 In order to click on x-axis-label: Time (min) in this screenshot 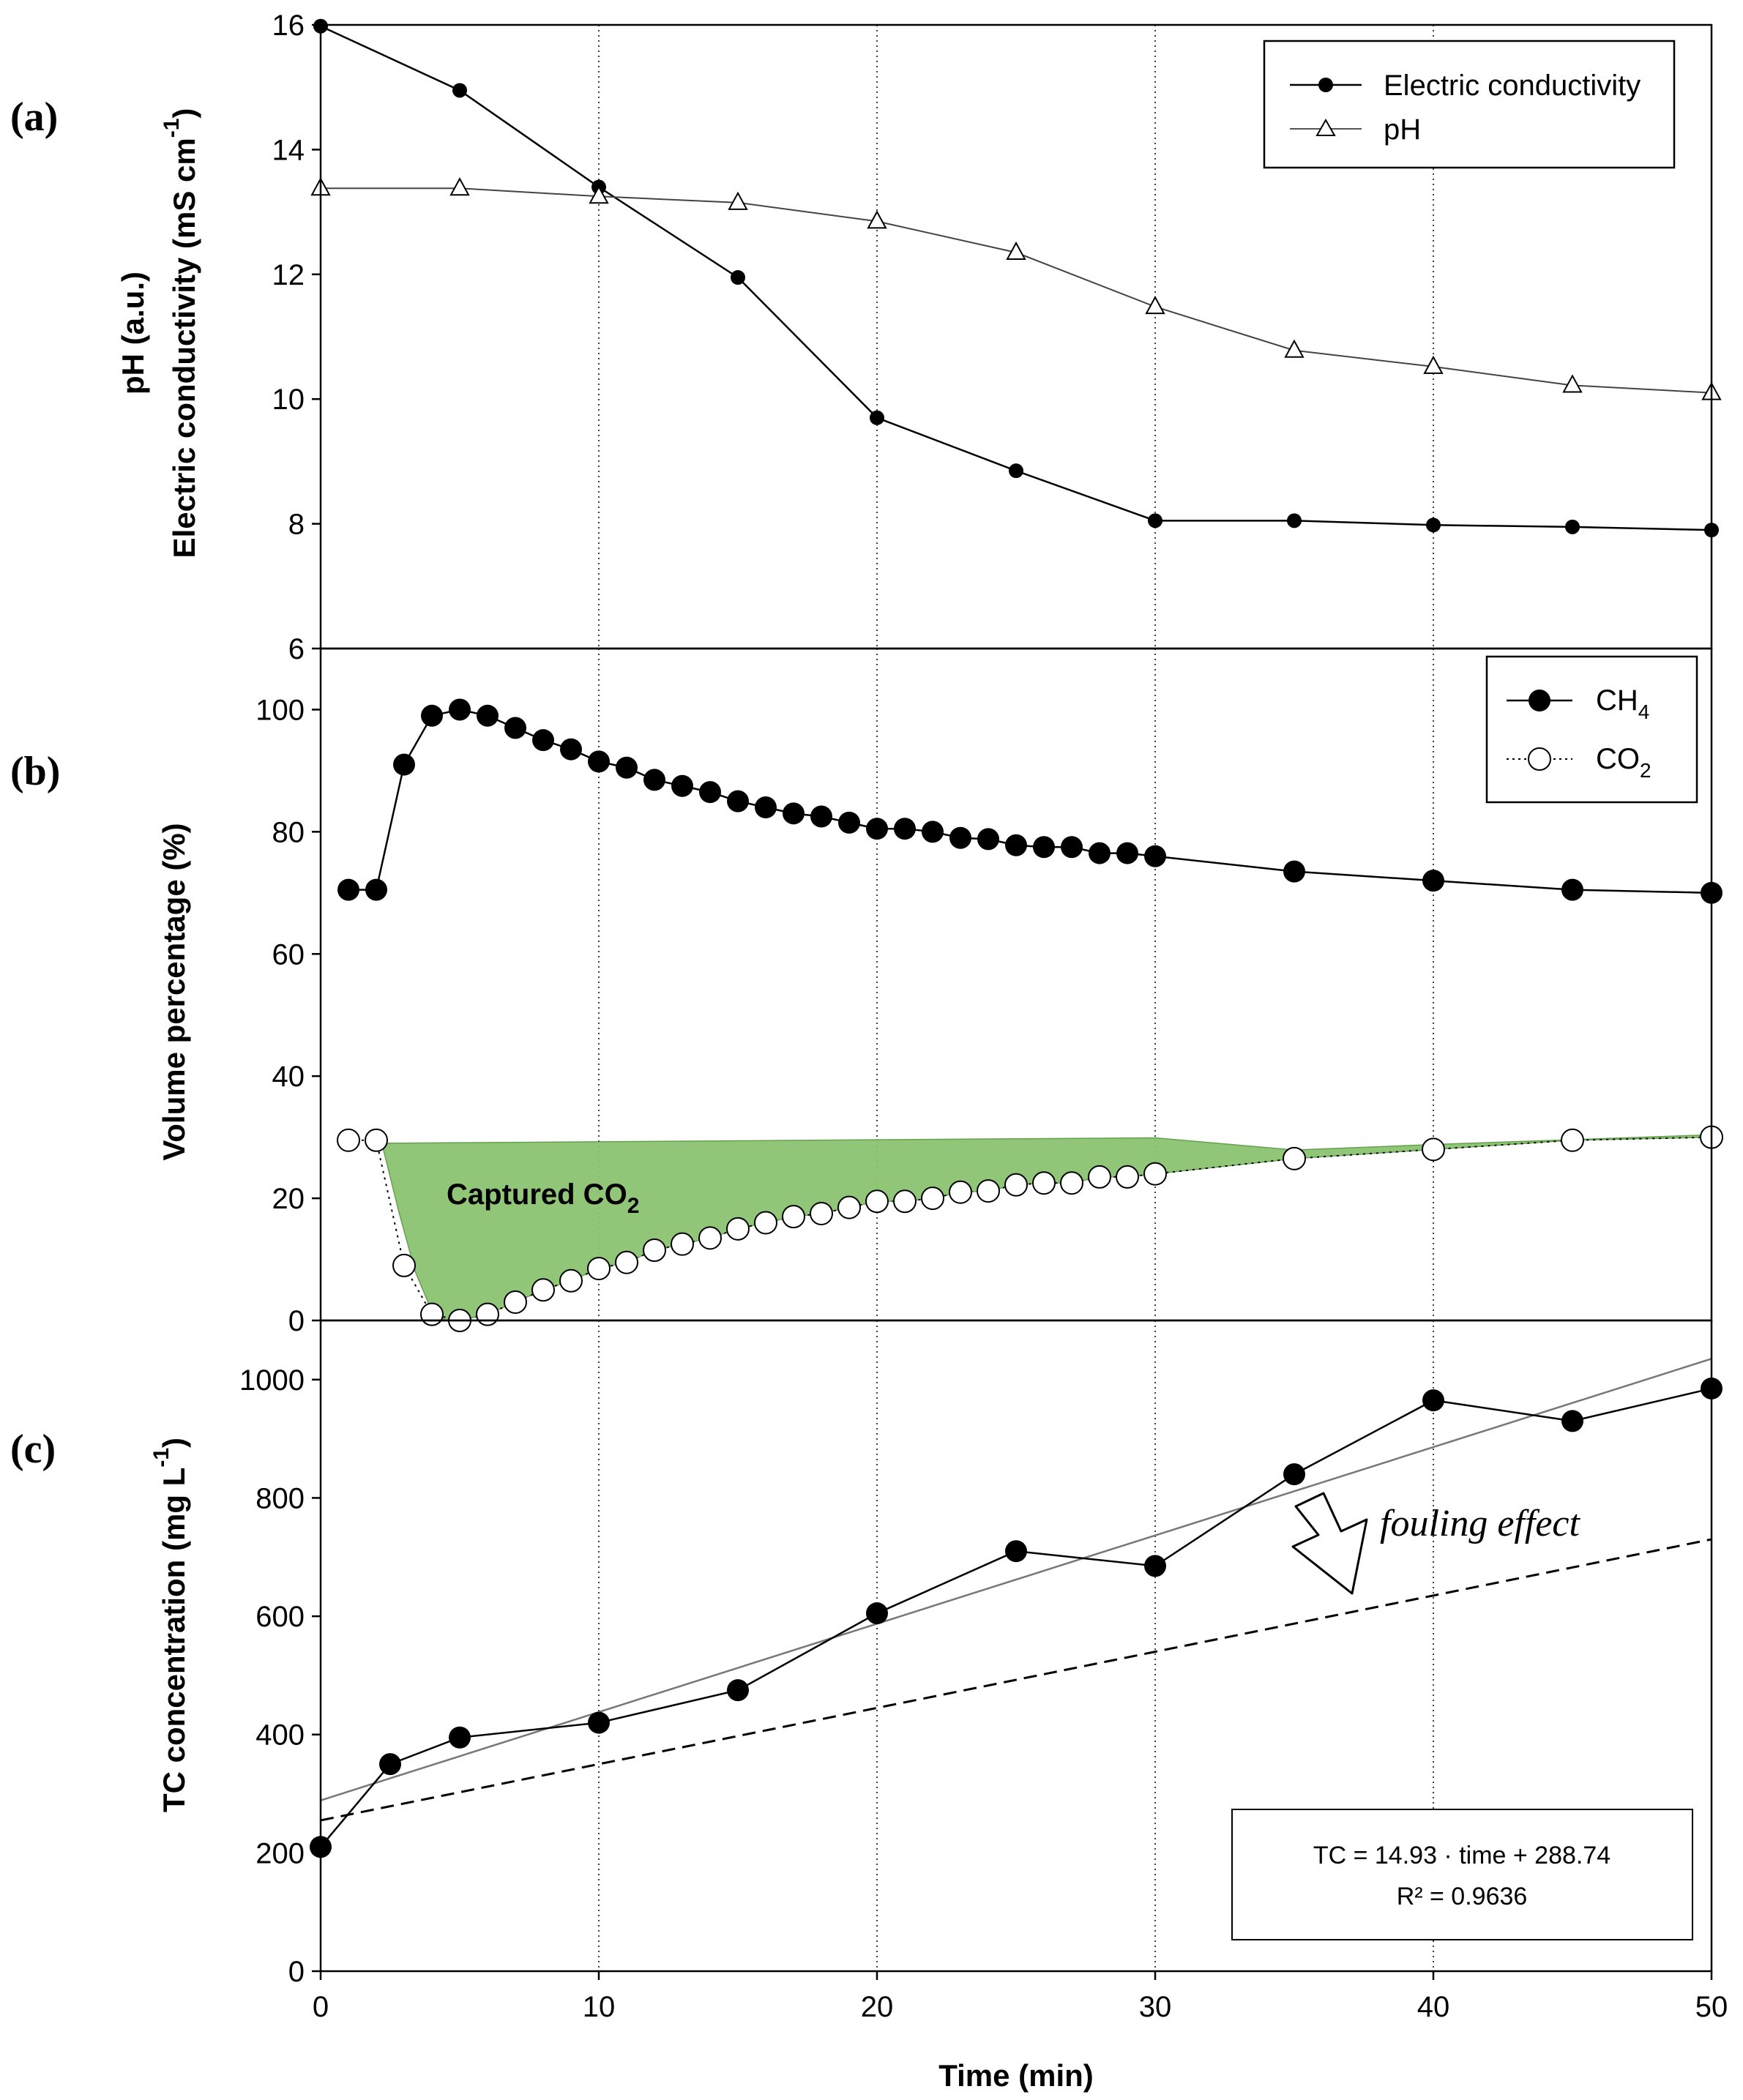, I will do `click(1016, 2075)`.